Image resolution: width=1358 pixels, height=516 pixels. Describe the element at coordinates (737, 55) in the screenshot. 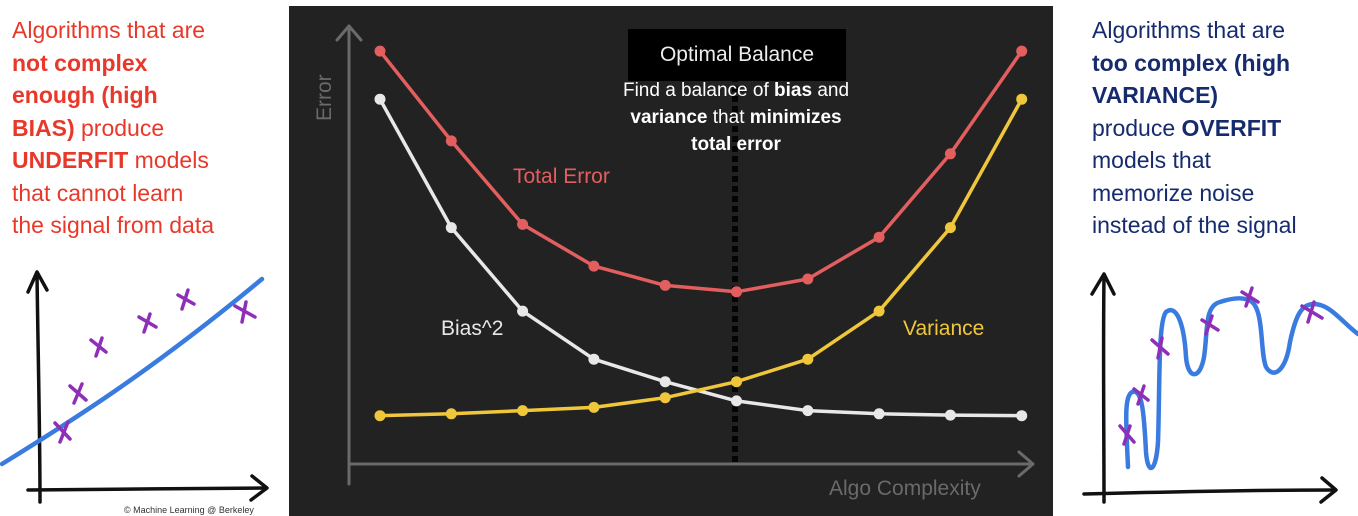

I see `optimal-balance-label: Optimal Balance` at that location.